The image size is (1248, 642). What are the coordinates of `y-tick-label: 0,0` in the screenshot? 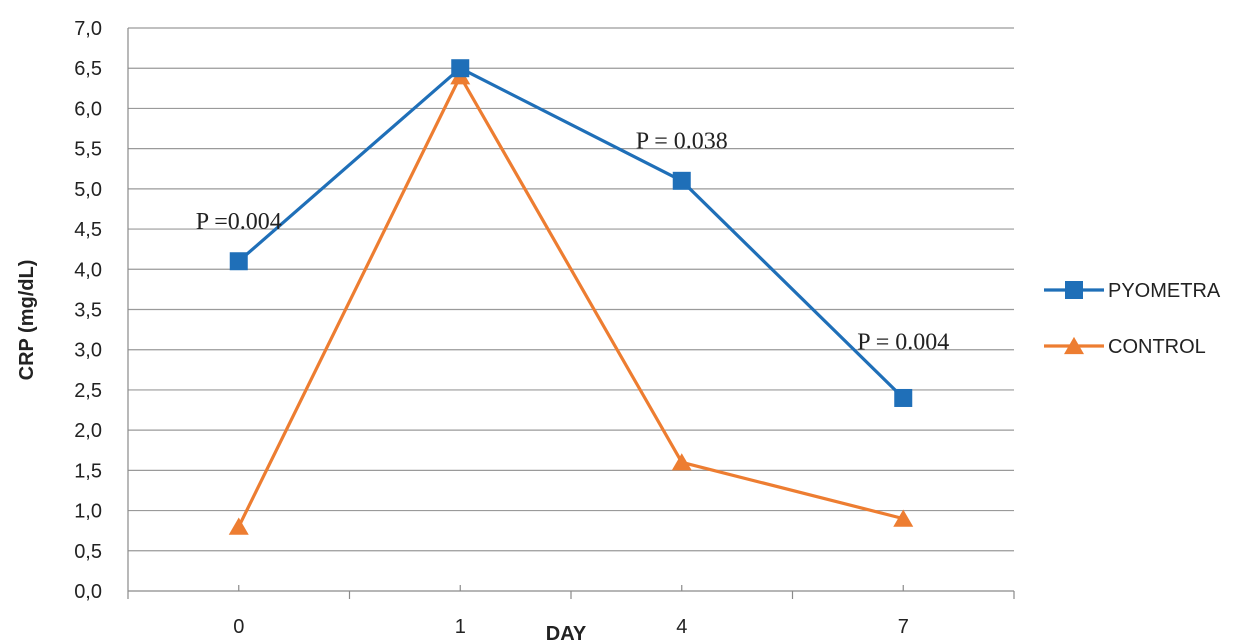 It's located at (88, 592).